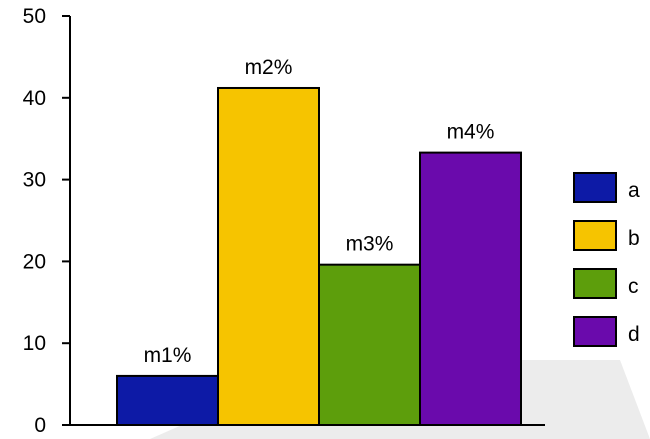  What do you see at coordinates (34, 343) in the screenshot?
I see `y-tick-label: 10` at bounding box center [34, 343].